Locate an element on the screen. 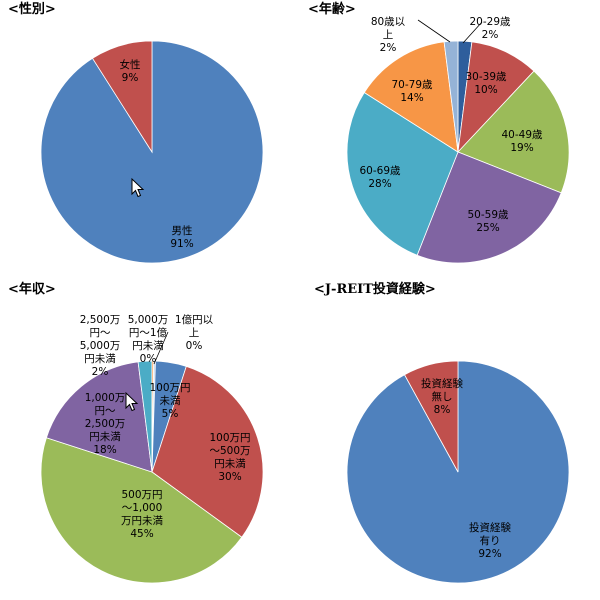 Image resolution: width=600 pixels, height=600 pixels. slice-data-label: 1億円以上 0% is located at coordinates (194, 332).